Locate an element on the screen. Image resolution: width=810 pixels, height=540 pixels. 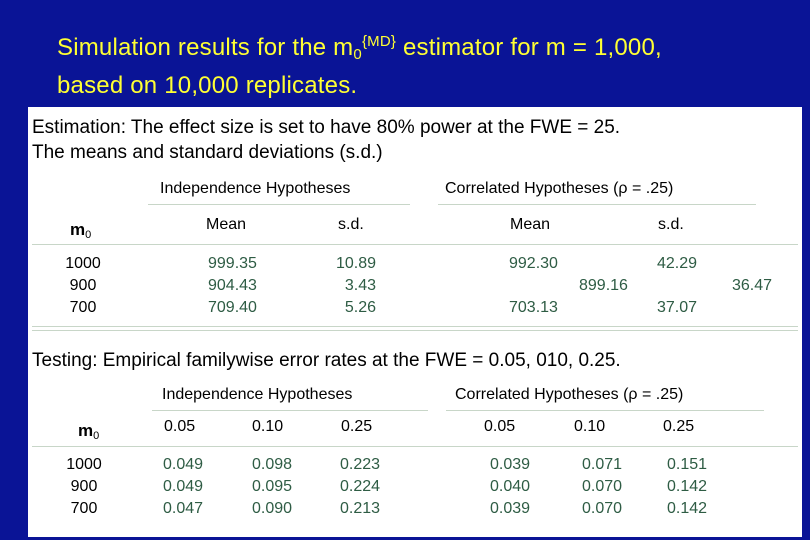
ind-level-25: 0.25 is located at coordinates (357, 426).